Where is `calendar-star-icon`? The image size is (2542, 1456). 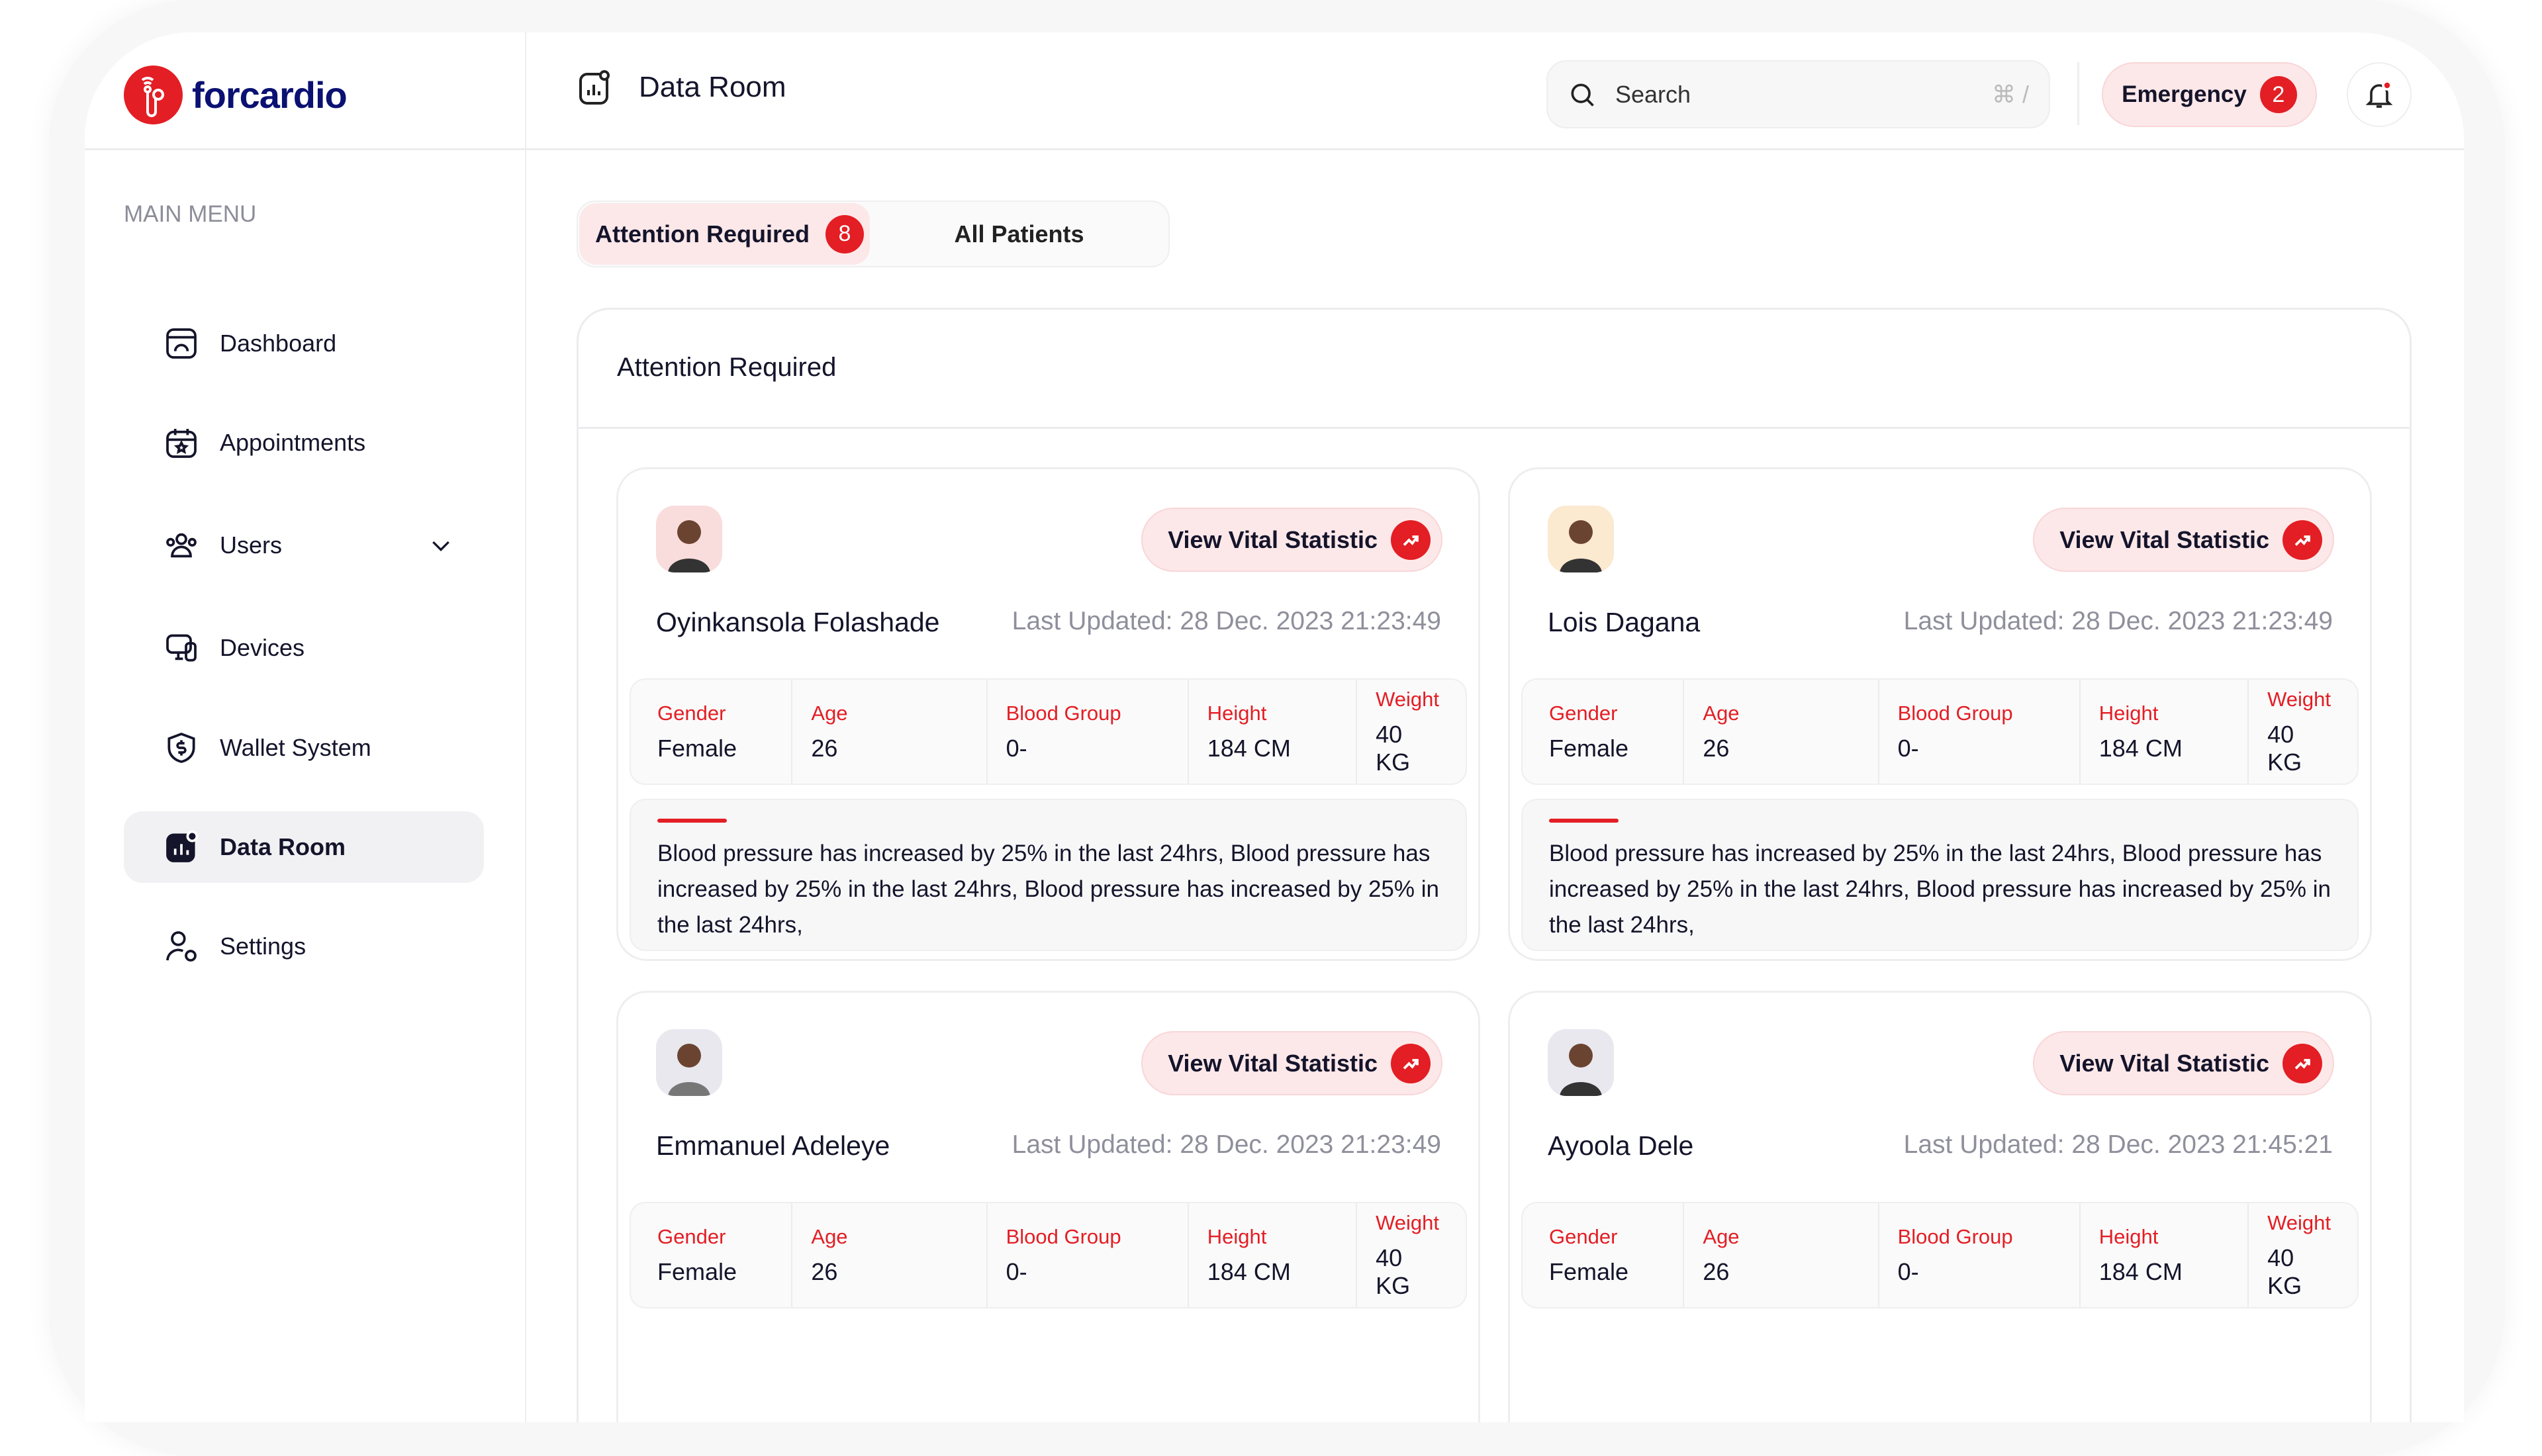 calendar-star-icon is located at coordinates (181, 444).